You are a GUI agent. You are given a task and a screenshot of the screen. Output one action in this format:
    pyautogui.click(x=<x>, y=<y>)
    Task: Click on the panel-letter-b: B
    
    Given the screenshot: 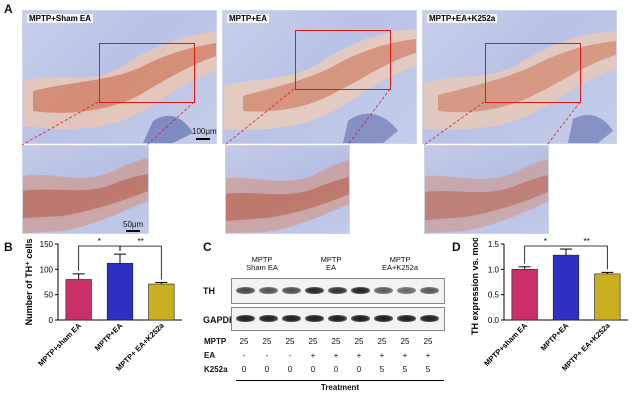 What is the action you would take?
    pyautogui.click(x=8, y=247)
    